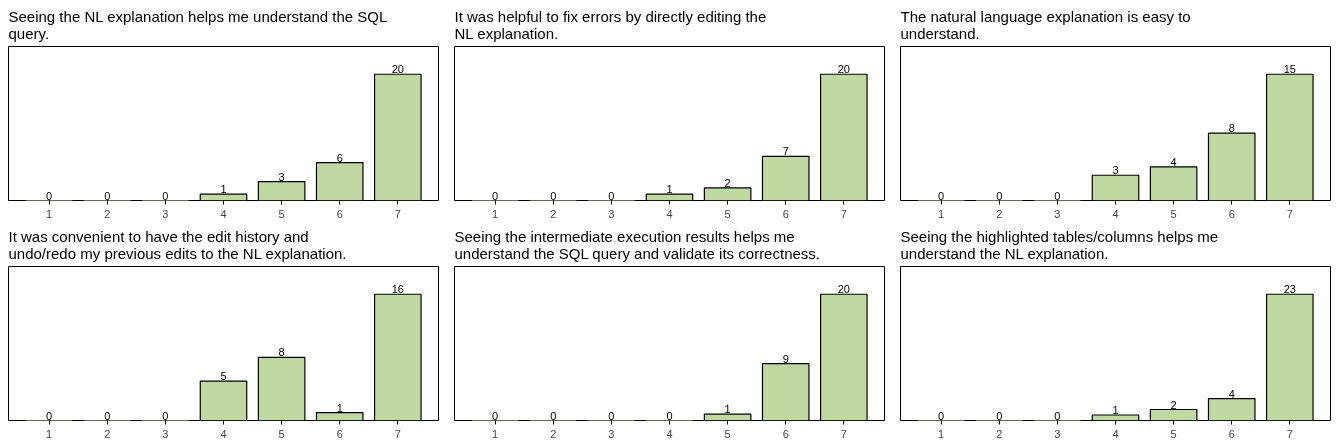 The image size is (1340, 440). Describe the element at coordinates (1289, 69) in the screenshot. I see `data-label: 15` at that location.